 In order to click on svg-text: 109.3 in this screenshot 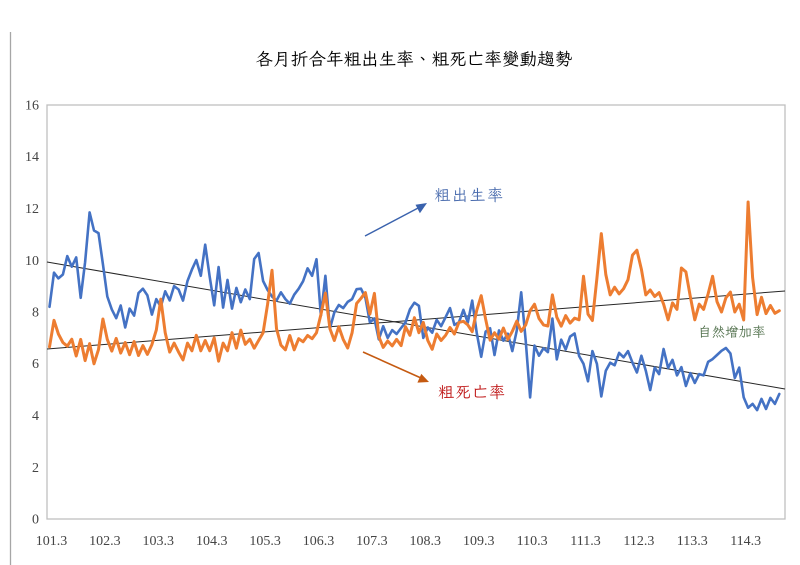, I will do `click(479, 541)`.